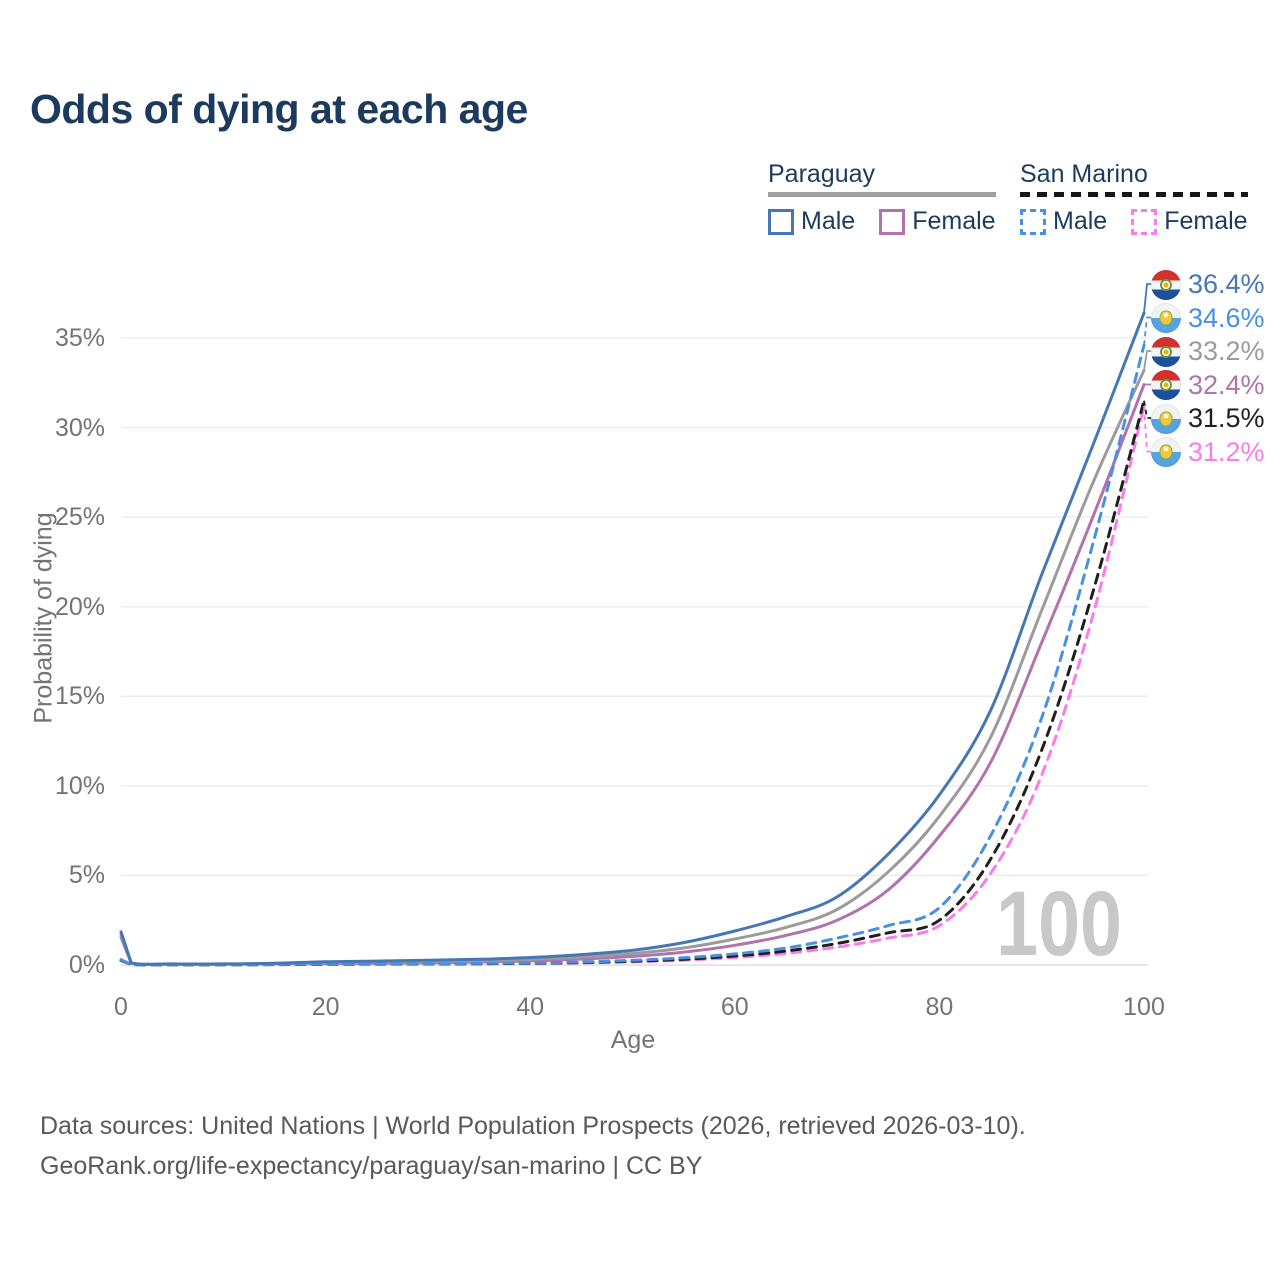 This screenshot has height=1280, width=1280. I want to click on legend-group-san-marino: San Marino Male Female, so click(1134, 198).